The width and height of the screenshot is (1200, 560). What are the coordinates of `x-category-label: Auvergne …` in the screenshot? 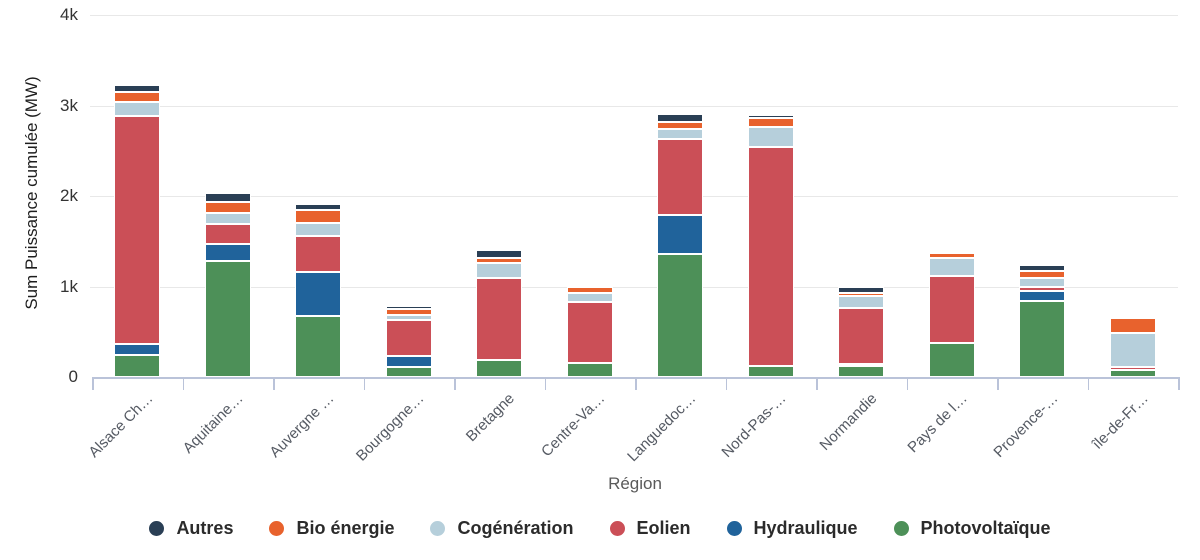 It's located at (302, 425).